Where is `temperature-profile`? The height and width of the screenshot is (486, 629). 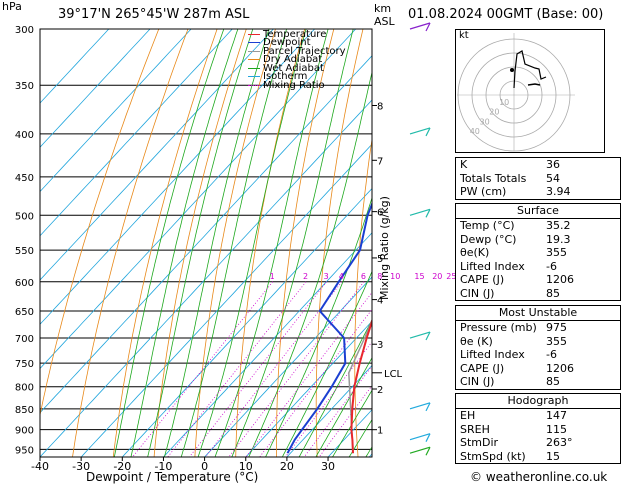
temperature-profile is located at coordinates (361, 386).